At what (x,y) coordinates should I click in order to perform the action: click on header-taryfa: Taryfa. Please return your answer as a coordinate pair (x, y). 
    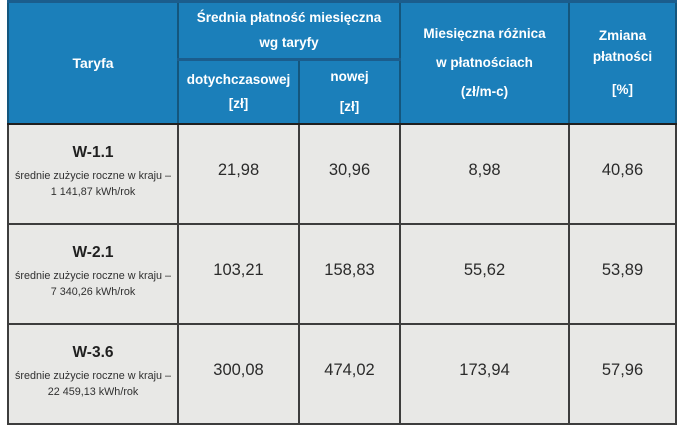
    Looking at the image, I should click on (93, 62).